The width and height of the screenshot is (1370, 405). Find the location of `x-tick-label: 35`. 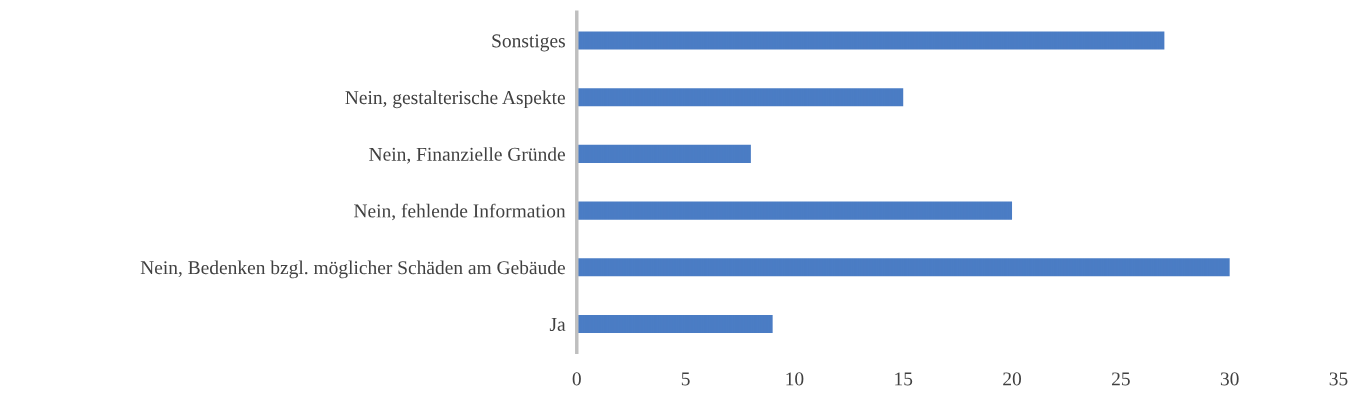

x-tick-label: 35 is located at coordinates (1338, 379).